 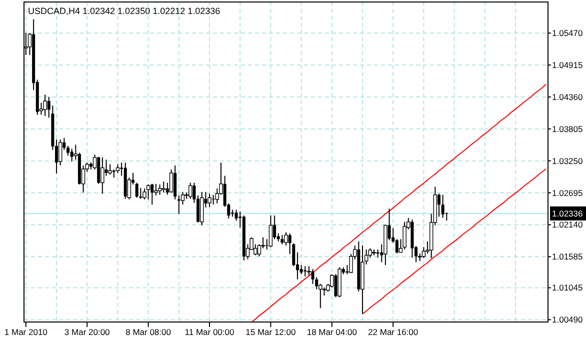 I want to click on y-tick-label: 1.05470, so click(x=567, y=33).